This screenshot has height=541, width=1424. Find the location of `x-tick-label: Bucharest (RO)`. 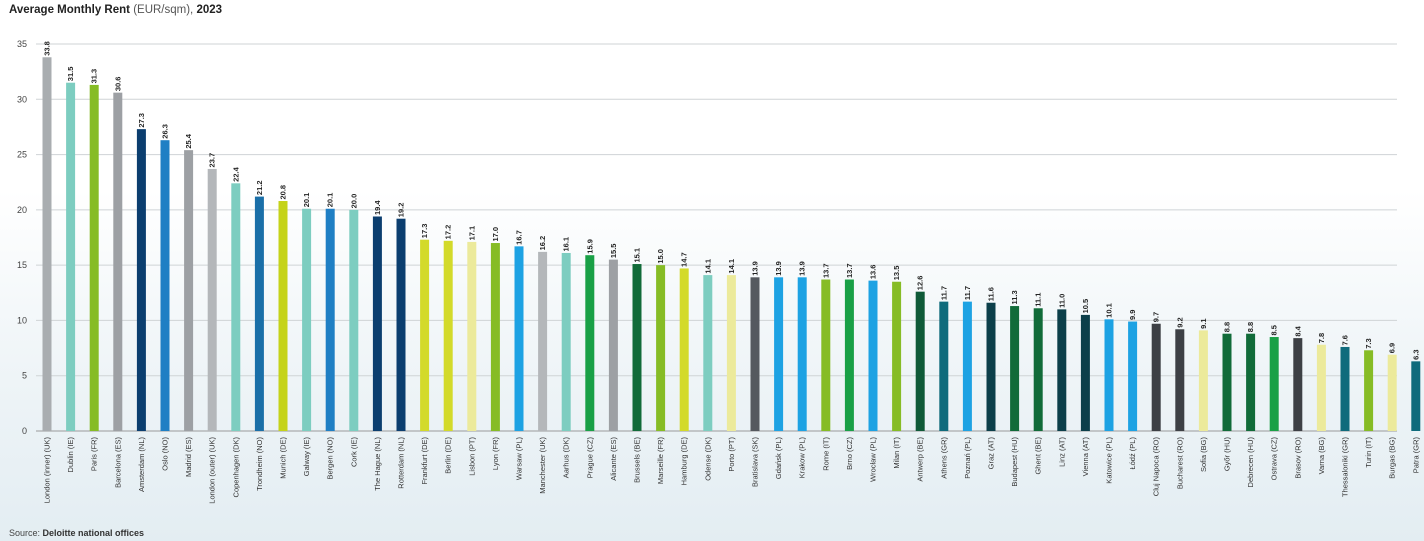

x-tick-label: Bucharest (RO) is located at coordinates (1179, 463).